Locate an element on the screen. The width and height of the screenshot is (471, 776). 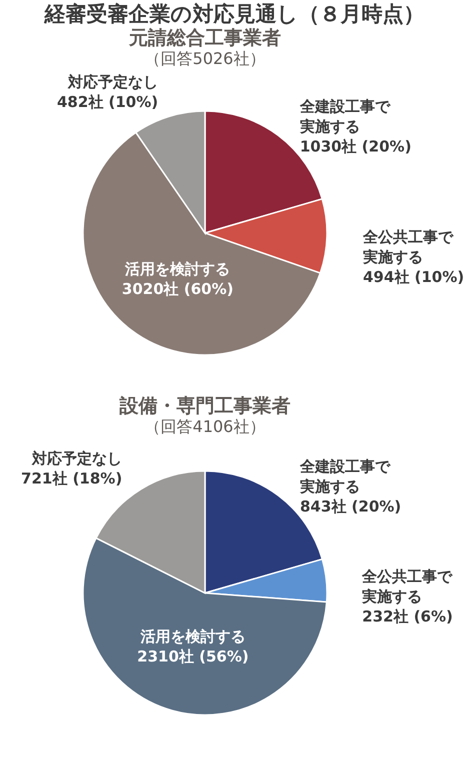
data-label: 2310社 (56%) is located at coordinates (193, 656).